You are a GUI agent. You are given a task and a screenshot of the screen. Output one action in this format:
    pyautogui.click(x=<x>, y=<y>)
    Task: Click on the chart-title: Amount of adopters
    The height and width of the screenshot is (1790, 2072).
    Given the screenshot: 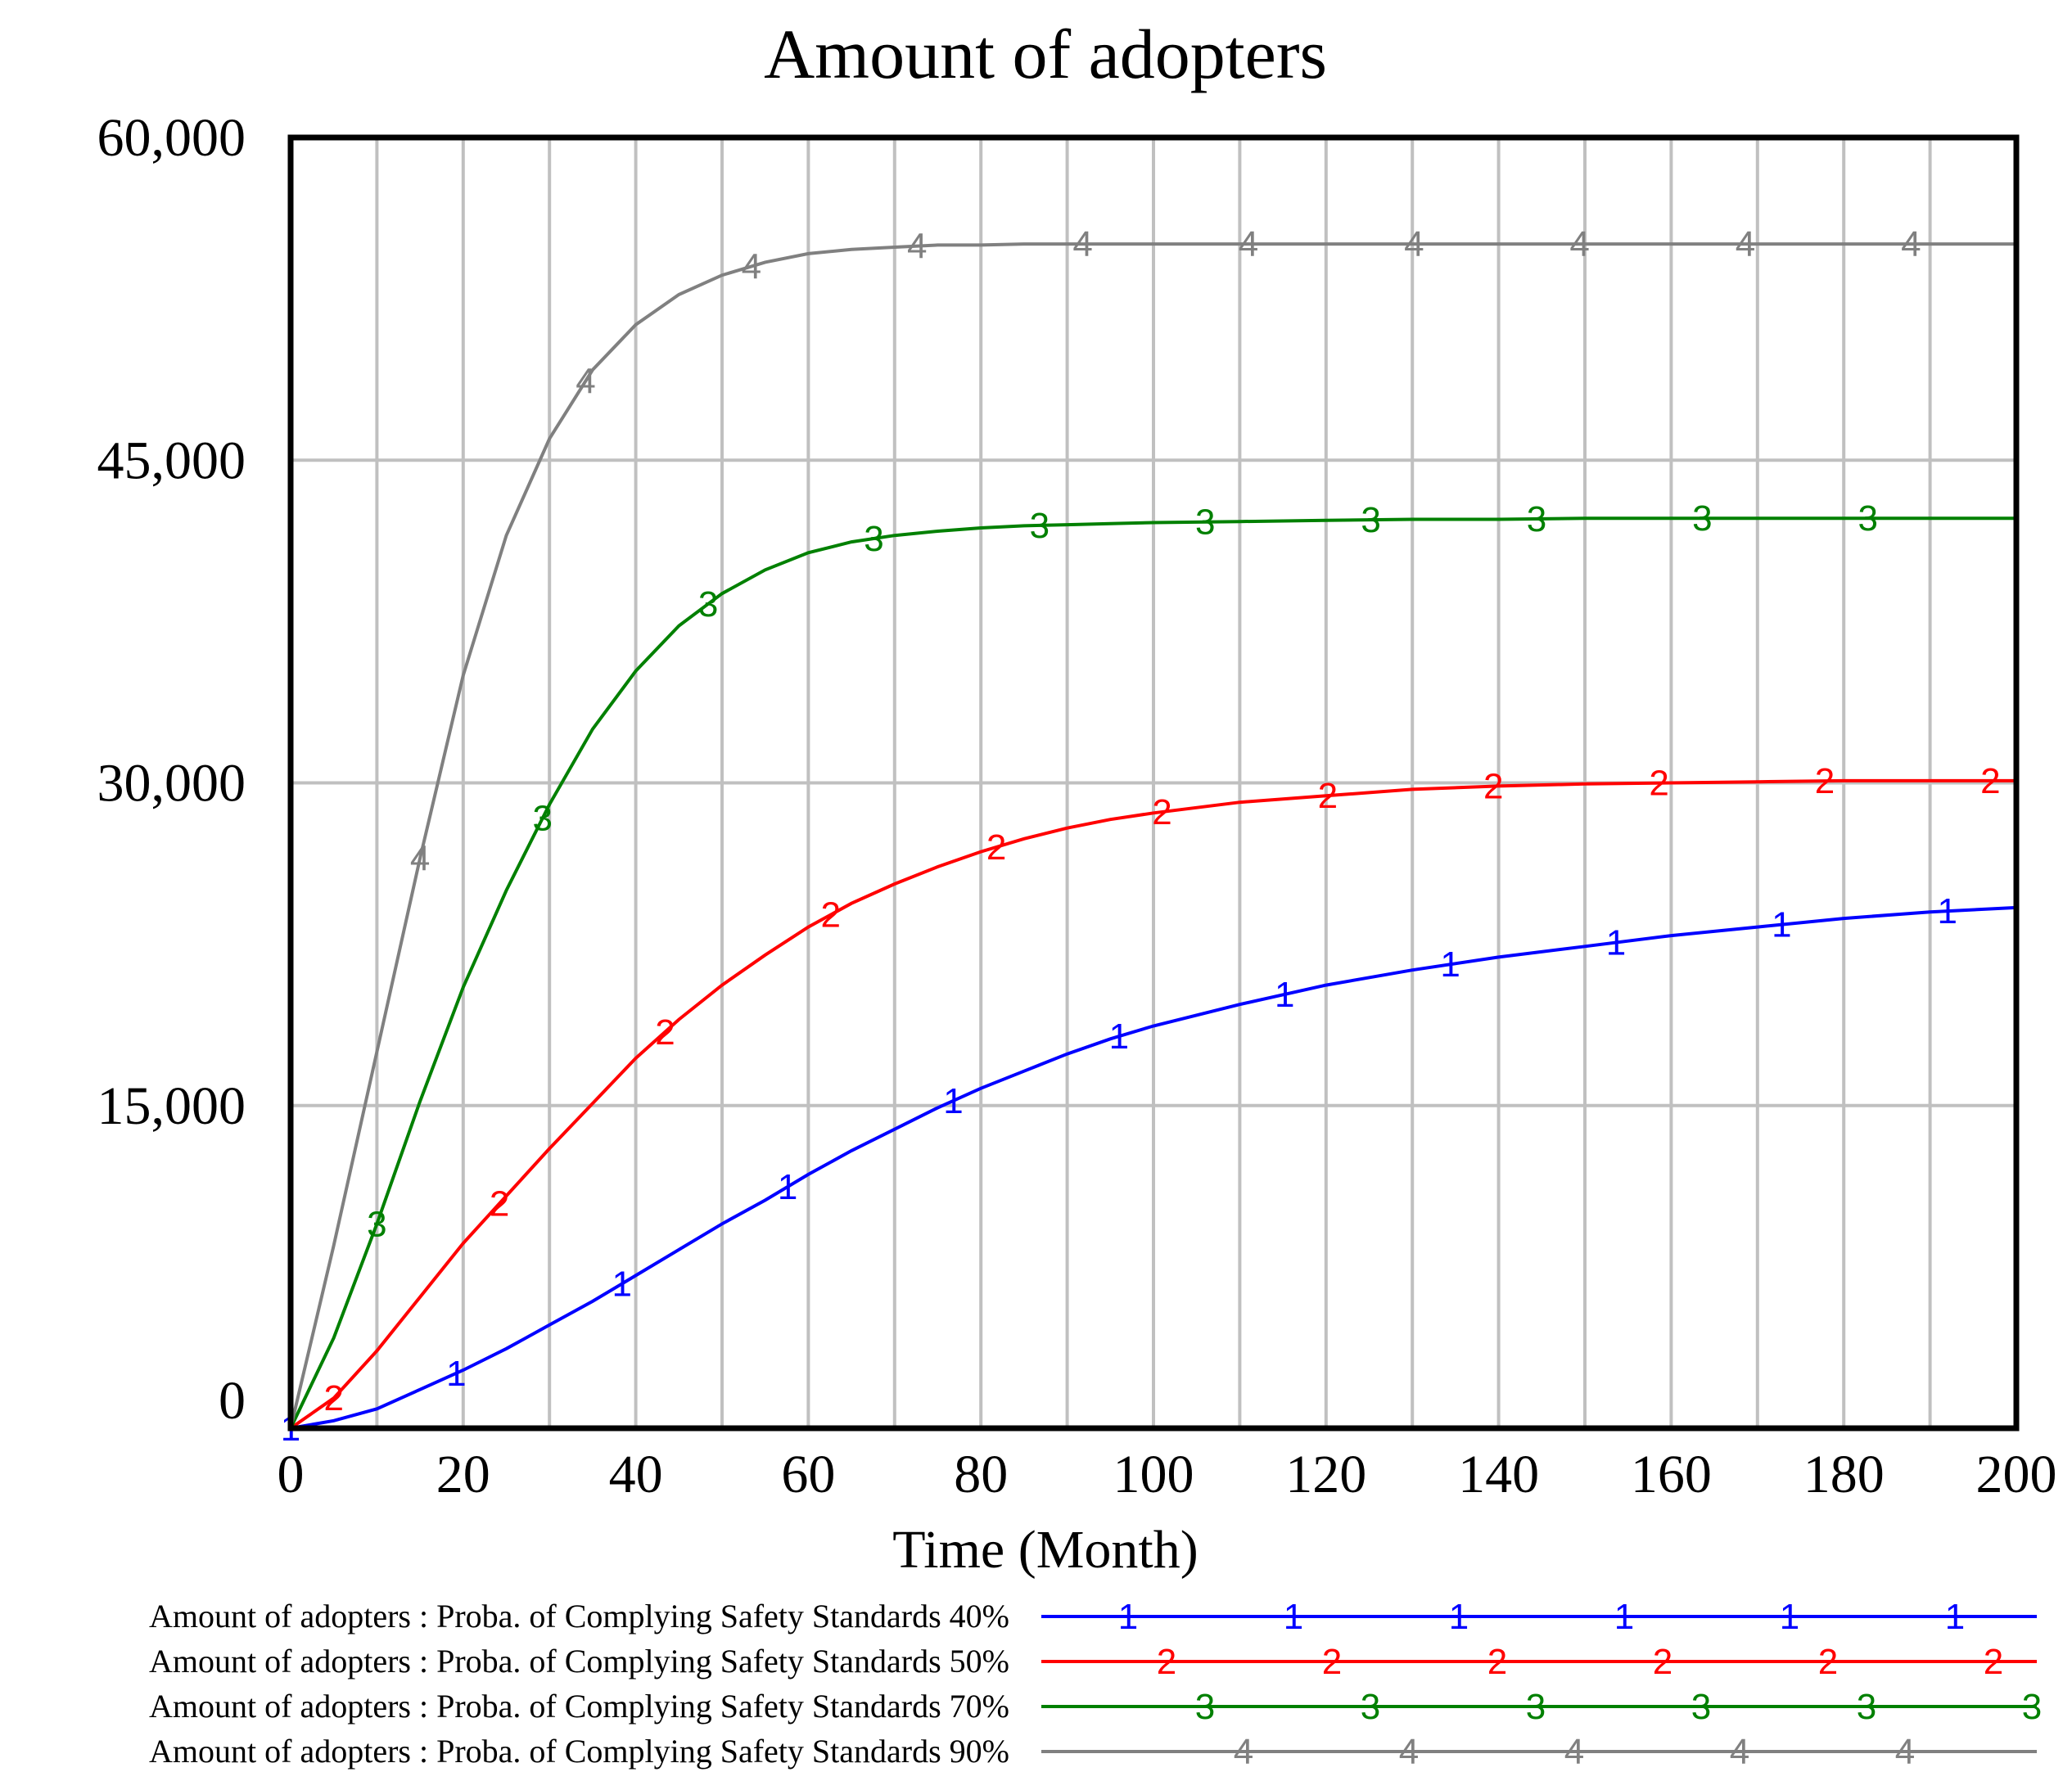 What is the action you would take?
    pyautogui.click(x=1045, y=54)
    